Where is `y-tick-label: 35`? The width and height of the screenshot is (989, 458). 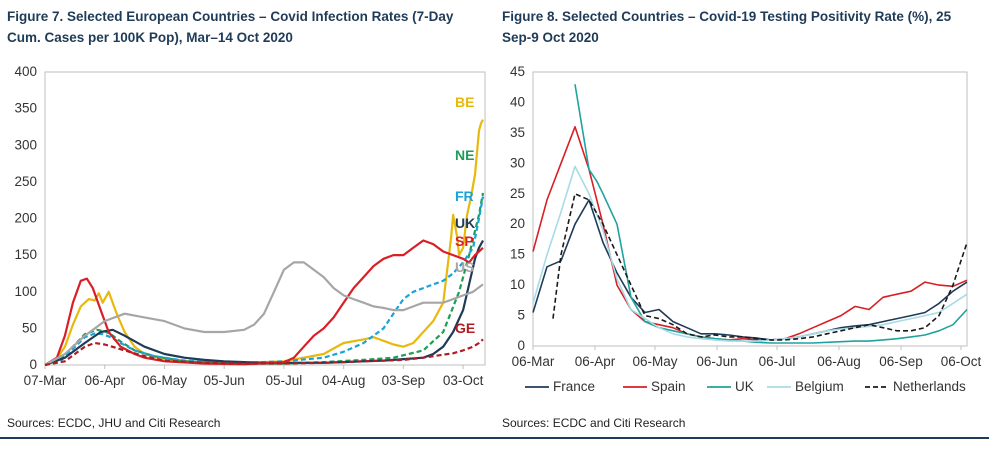 y-tick-label: 35 is located at coordinates (517, 132).